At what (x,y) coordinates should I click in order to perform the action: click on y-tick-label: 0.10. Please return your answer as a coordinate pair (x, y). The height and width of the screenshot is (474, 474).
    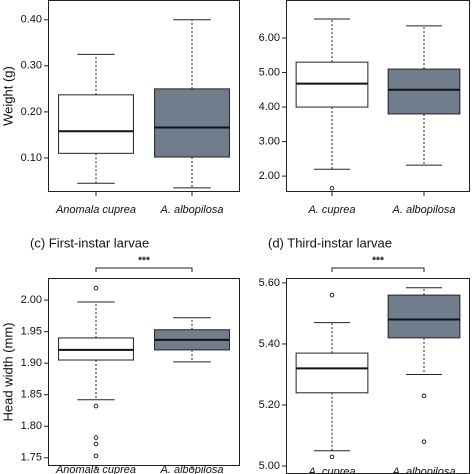
    Looking at the image, I should click on (31, 158).